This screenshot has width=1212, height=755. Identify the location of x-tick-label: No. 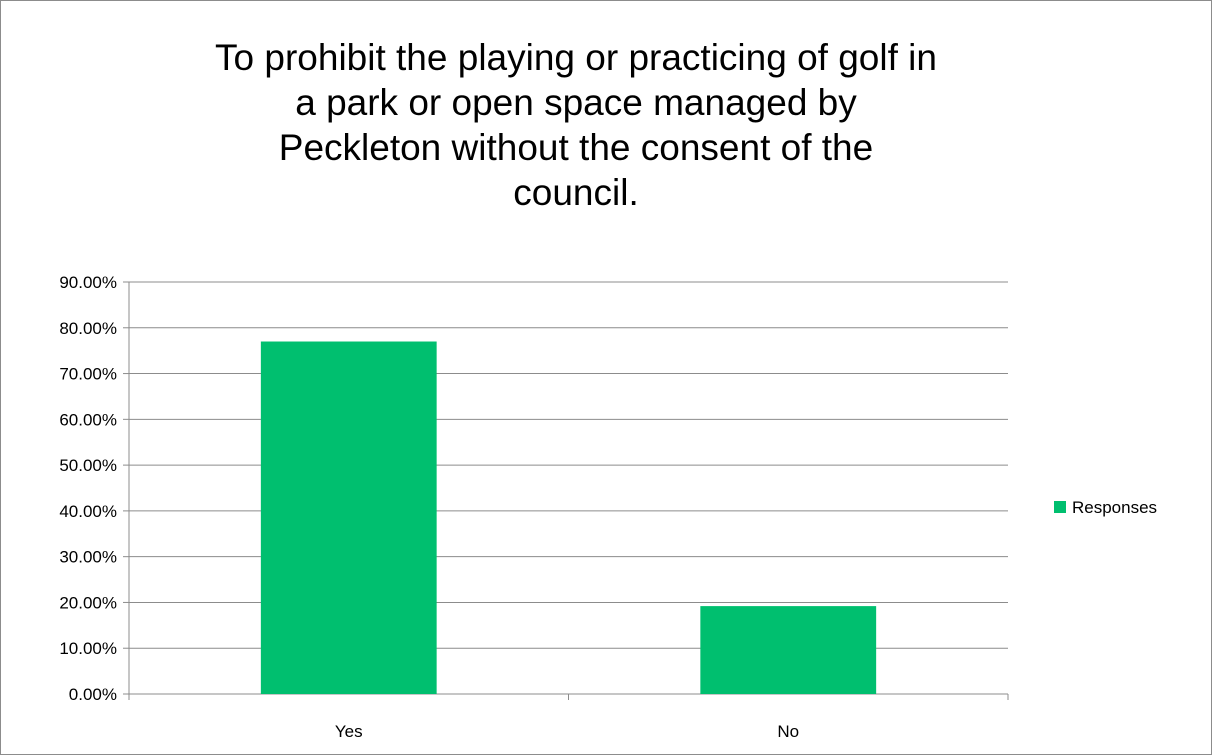
(788, 731).